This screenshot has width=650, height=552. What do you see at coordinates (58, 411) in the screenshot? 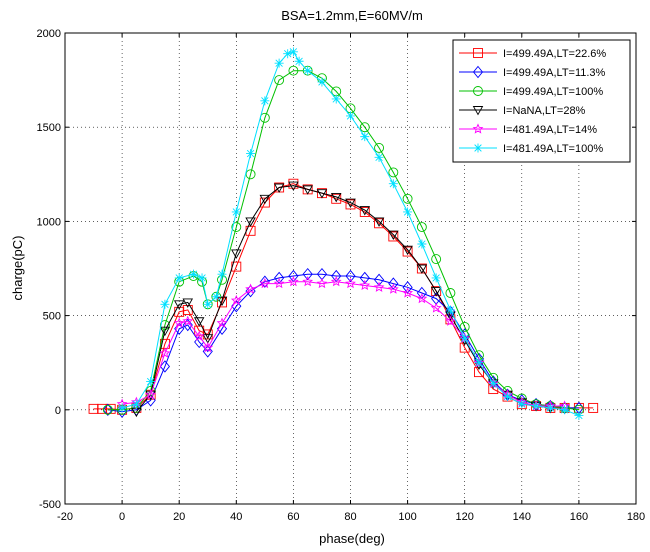
I see `y-tick-label: 0` at bounding box center [58, 411].